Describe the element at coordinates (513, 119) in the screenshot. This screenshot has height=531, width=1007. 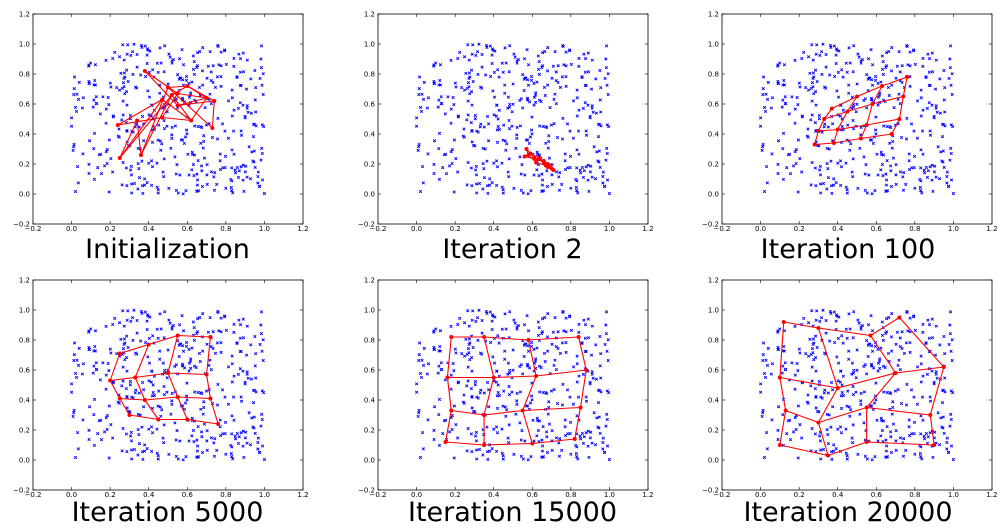
I see `sample-points` at that location.